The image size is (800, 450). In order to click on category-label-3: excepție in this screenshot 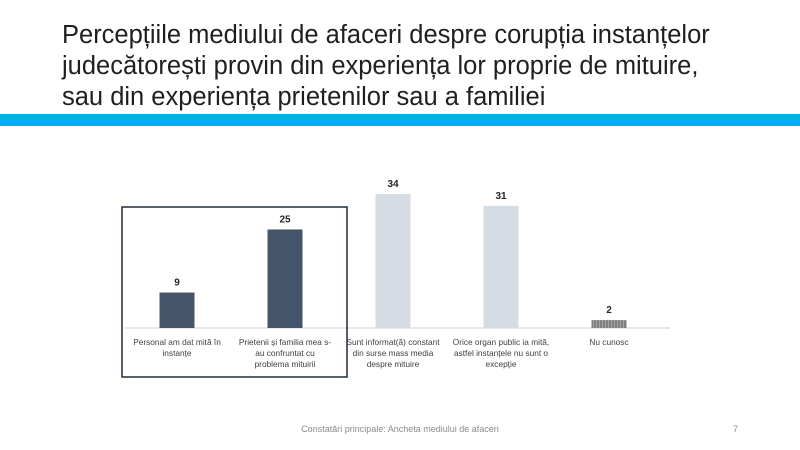, I will do `click(501, 364)`.